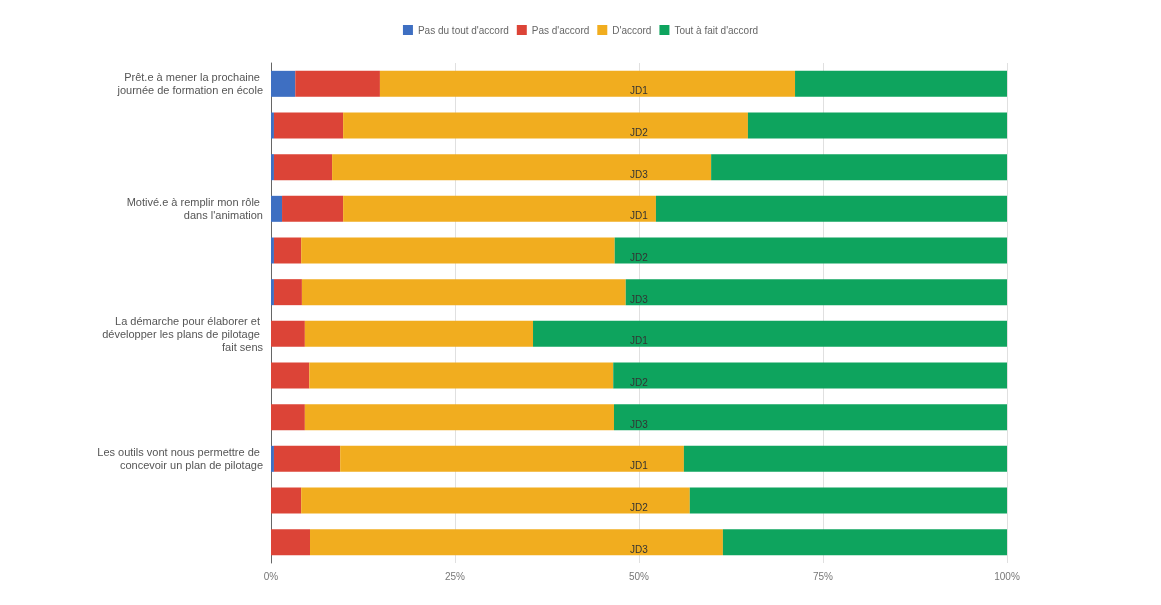 This screenshot has height=605, width=1161. What do you see at coordinates (560, 30) in the screenshot?
I see `legend-label: Pas d'accord` at bounding box center [560, 30].